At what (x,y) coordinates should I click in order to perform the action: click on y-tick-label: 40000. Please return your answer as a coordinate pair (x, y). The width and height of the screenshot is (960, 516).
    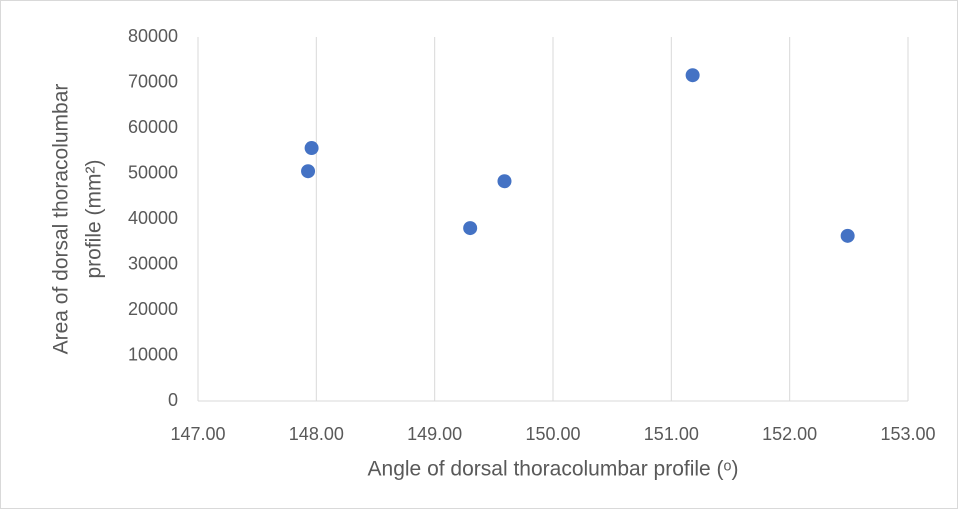
    Looking at the image, I should click on (153, 218).